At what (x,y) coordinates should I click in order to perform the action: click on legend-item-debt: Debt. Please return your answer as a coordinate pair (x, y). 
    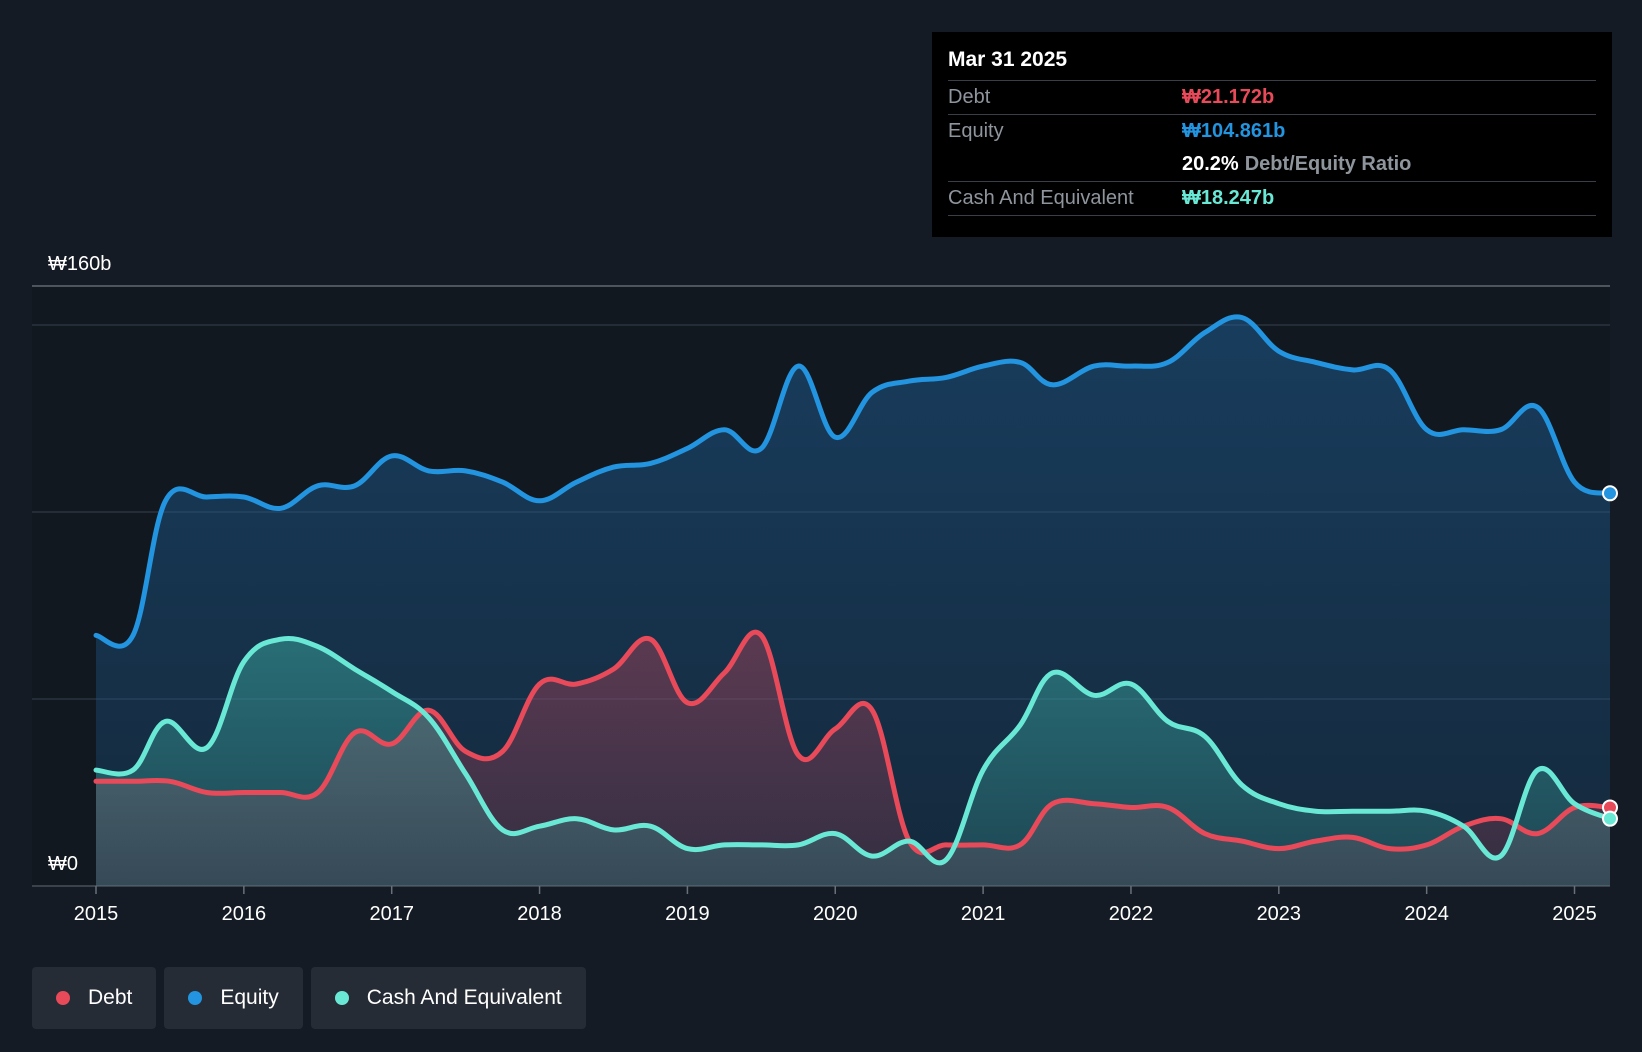
    Looking at the image, I should click on (94, 998).